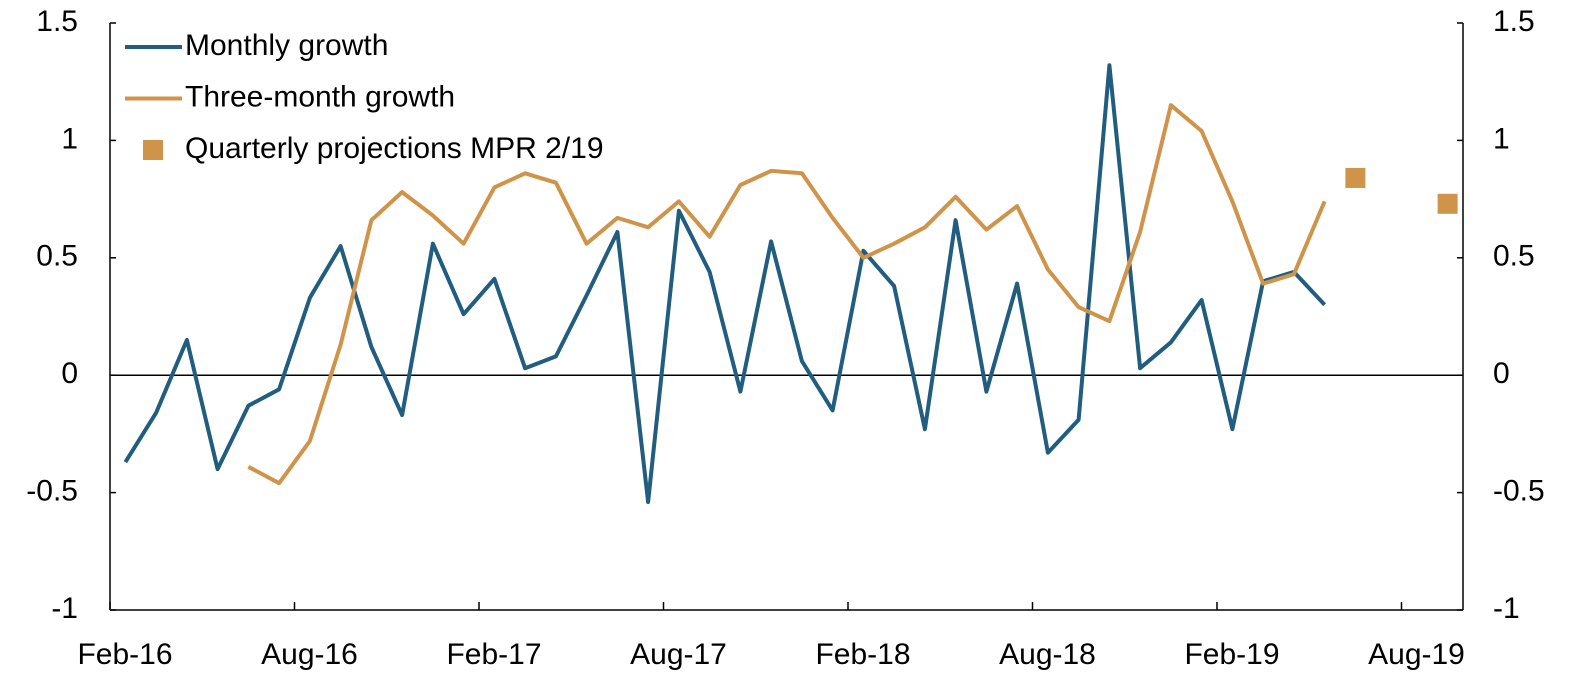  I want to click on legend-label: Monthly growth, so click(286, 45).